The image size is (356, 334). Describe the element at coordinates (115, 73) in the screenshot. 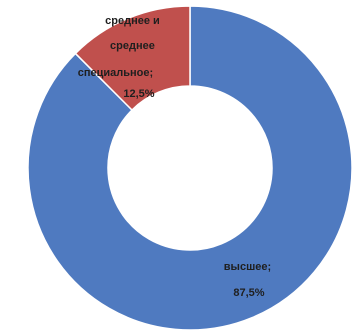

I see `slice-label-1-line-3: специальное;` at that location.